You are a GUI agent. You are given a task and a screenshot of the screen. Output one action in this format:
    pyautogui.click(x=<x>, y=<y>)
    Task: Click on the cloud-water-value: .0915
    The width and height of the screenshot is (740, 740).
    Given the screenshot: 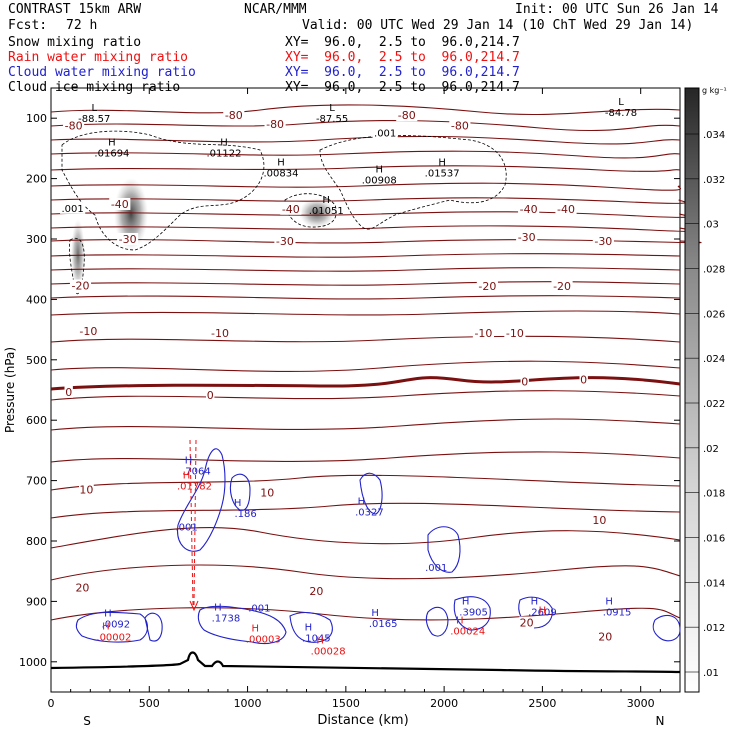 What is the action you would take?
    pyautogui.click(x=617, y=612)
    